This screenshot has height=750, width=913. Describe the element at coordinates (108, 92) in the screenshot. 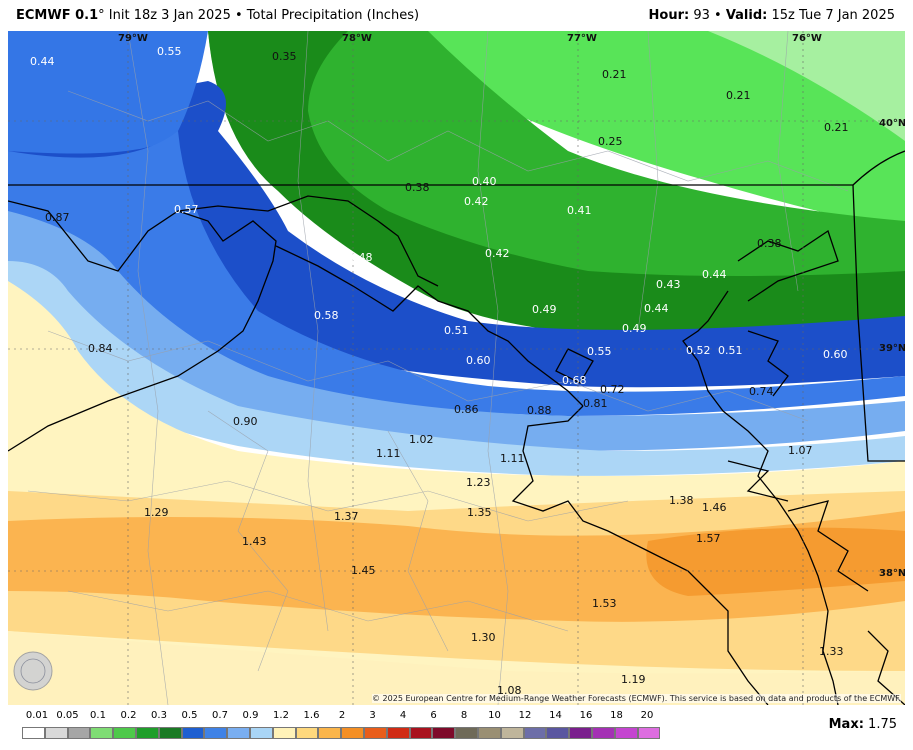

I see `band-blue` at that location.